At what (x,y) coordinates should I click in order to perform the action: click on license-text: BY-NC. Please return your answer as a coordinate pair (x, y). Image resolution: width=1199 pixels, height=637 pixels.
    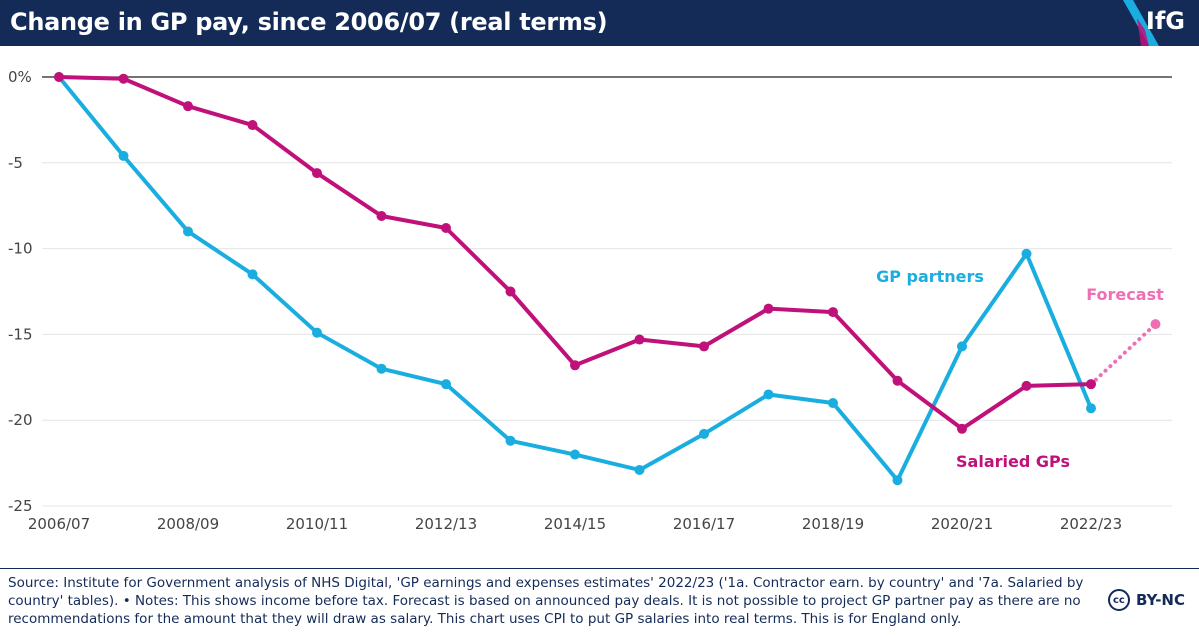
    Looking at the image, I should click on (1160, 600).